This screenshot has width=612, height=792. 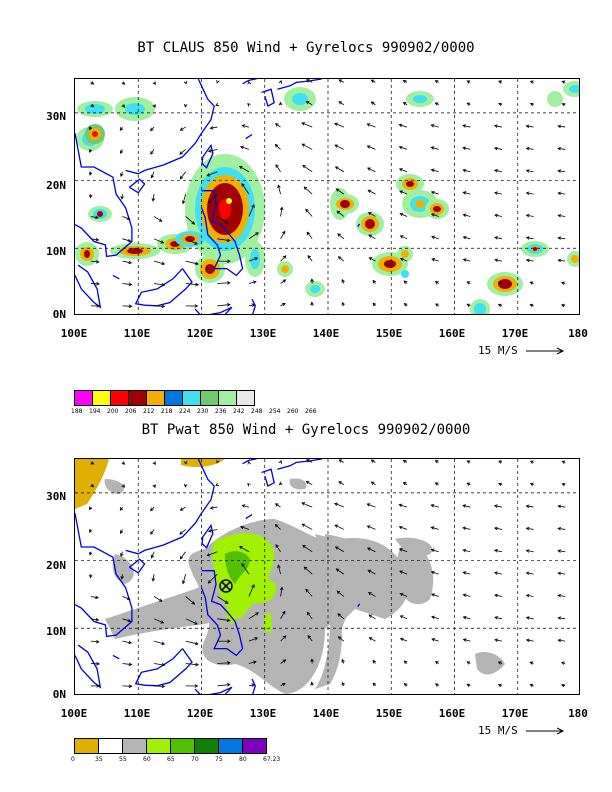 I want to click on vector-scale-label: 15 M/S, so click(x=498, y=350).